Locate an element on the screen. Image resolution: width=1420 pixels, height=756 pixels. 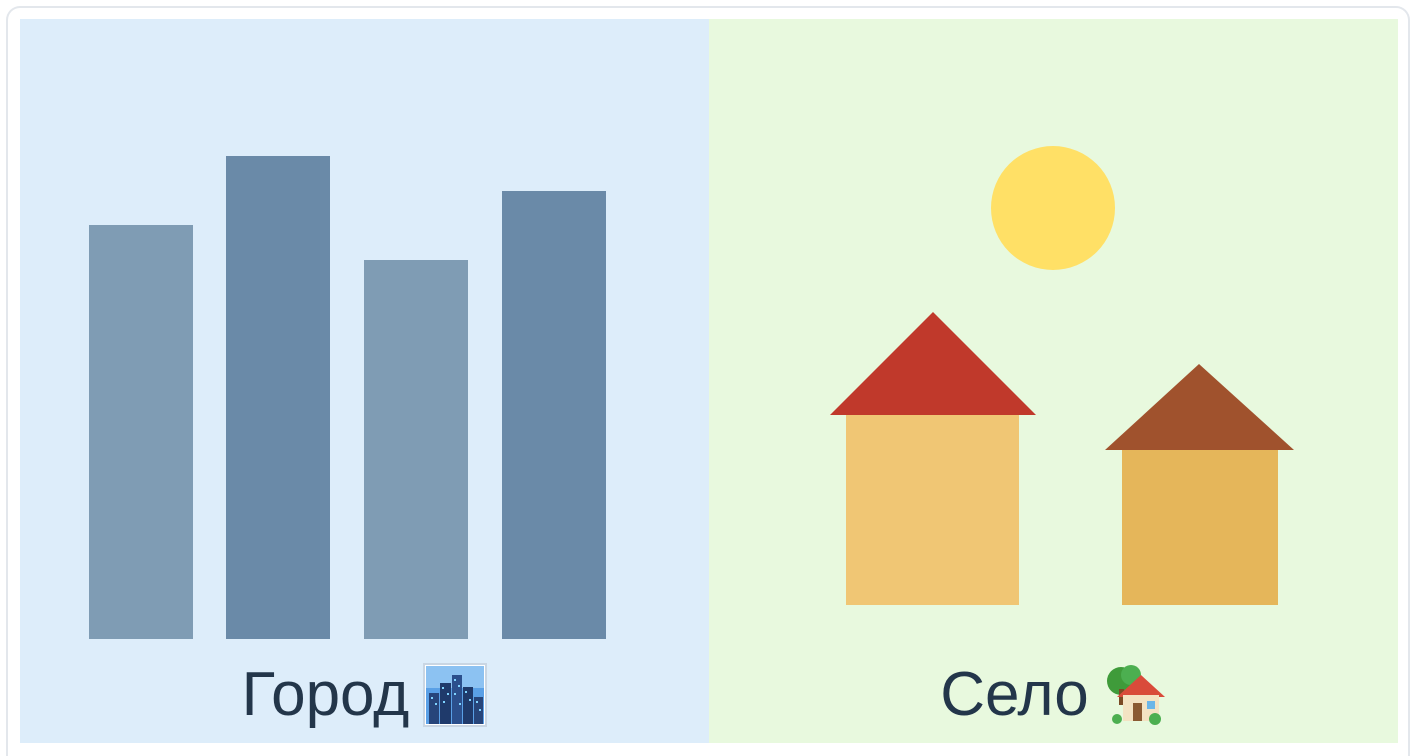
city-caption: Город is located at coordinates (364, 695).